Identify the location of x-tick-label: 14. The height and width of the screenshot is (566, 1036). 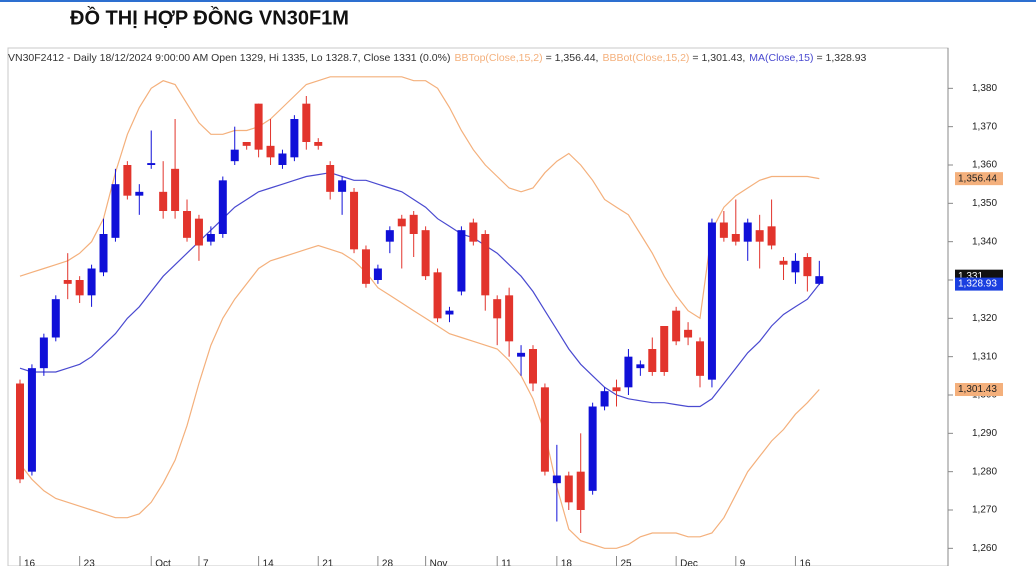
(269, 562).